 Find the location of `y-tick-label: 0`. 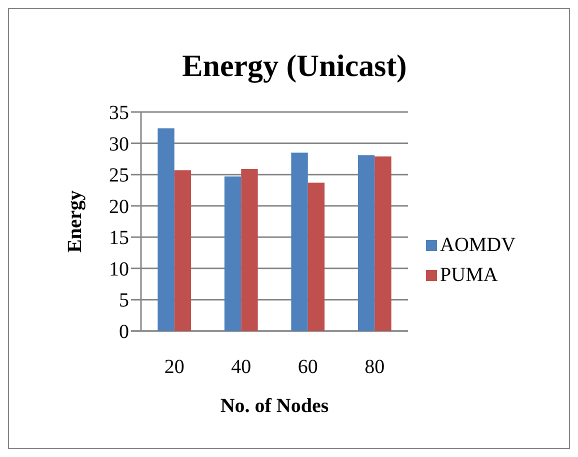

y-tick-label: 0 is located at coordinates (124, 332).